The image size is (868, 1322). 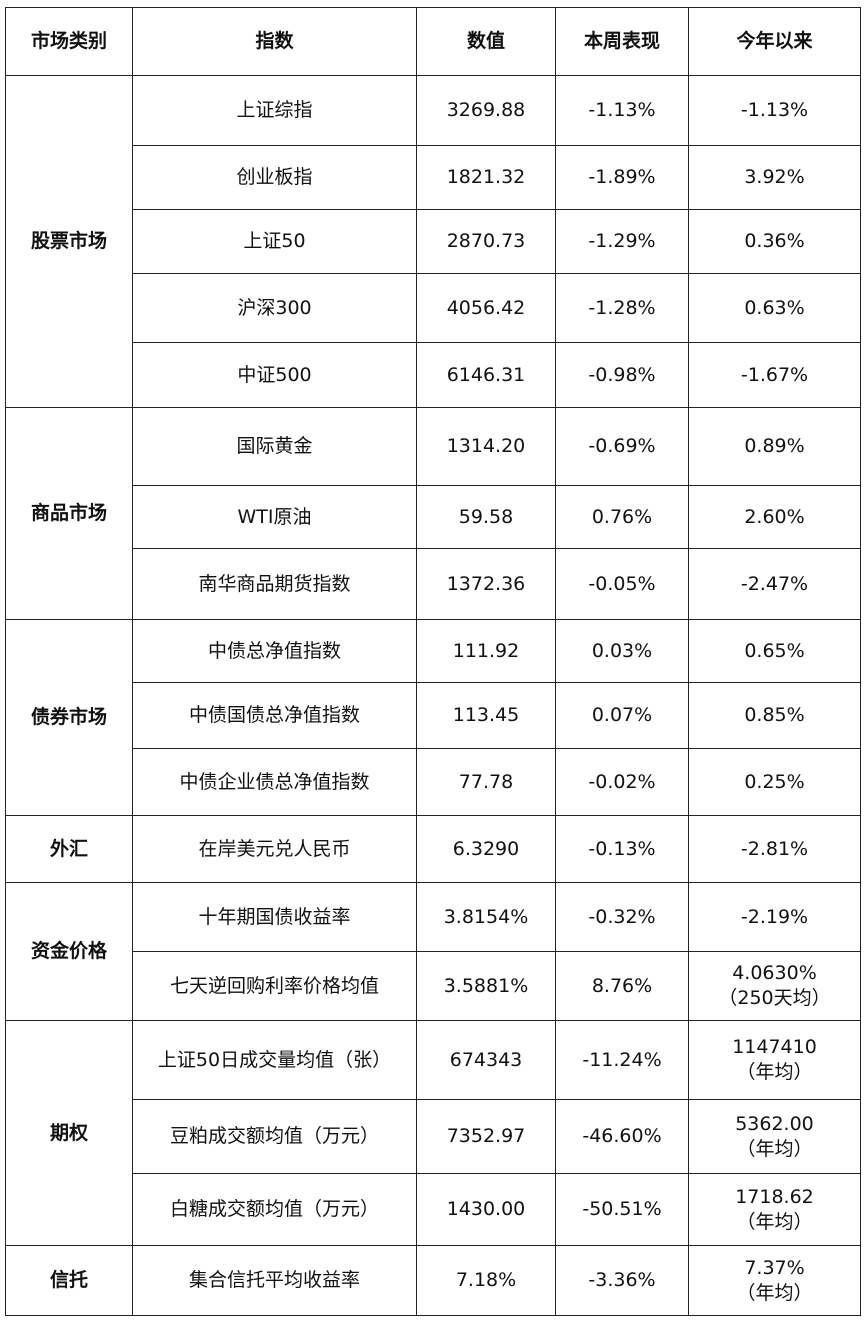 I want to click on data-cell: 8.76%, so click(x=622, y=986).